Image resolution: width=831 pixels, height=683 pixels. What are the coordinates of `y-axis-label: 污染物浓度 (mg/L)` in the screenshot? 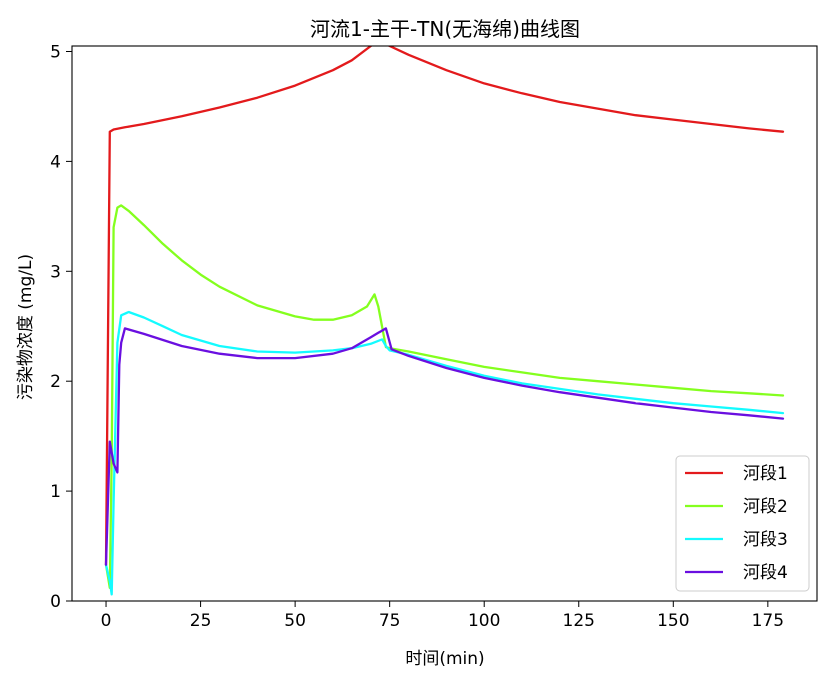 It's located at (26, 327).